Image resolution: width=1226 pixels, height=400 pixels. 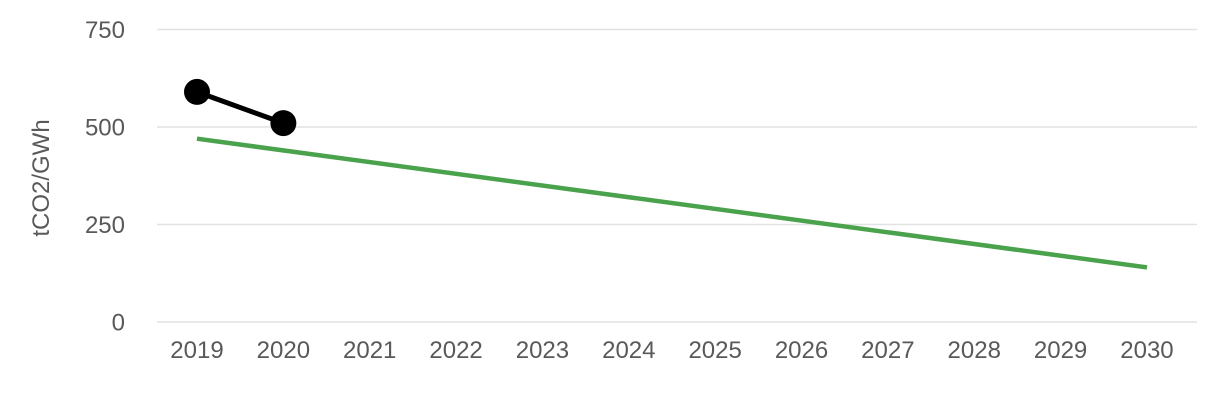 What do you see at coordinates (801, 350) in the screenshot?
I see `x-tick-label: 2026` at bounding box center [801, 350].